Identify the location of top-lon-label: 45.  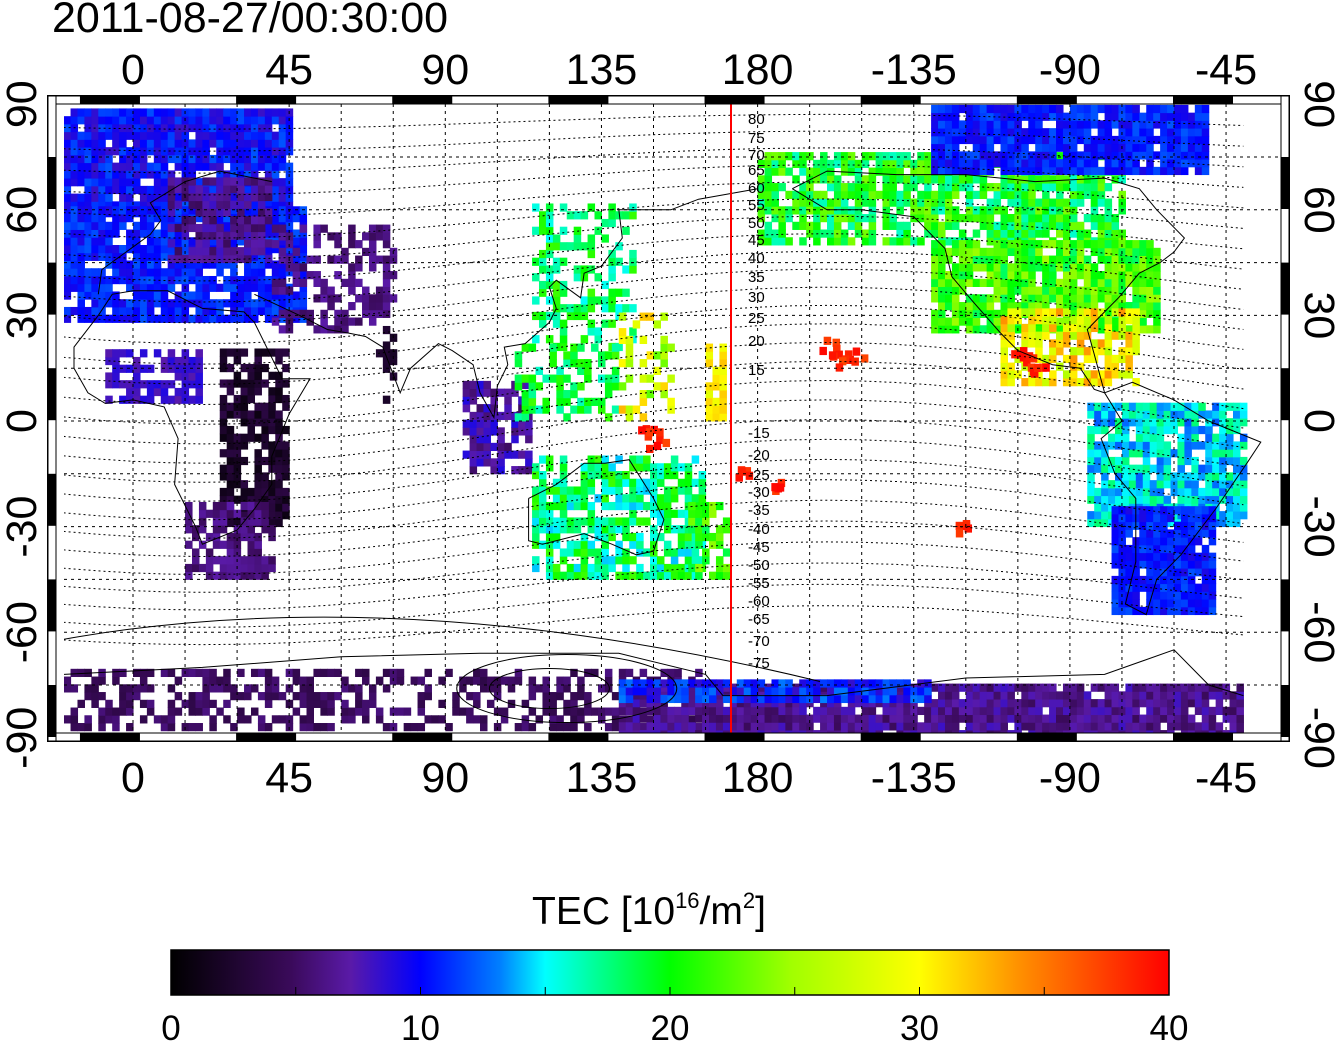
(289, 70).